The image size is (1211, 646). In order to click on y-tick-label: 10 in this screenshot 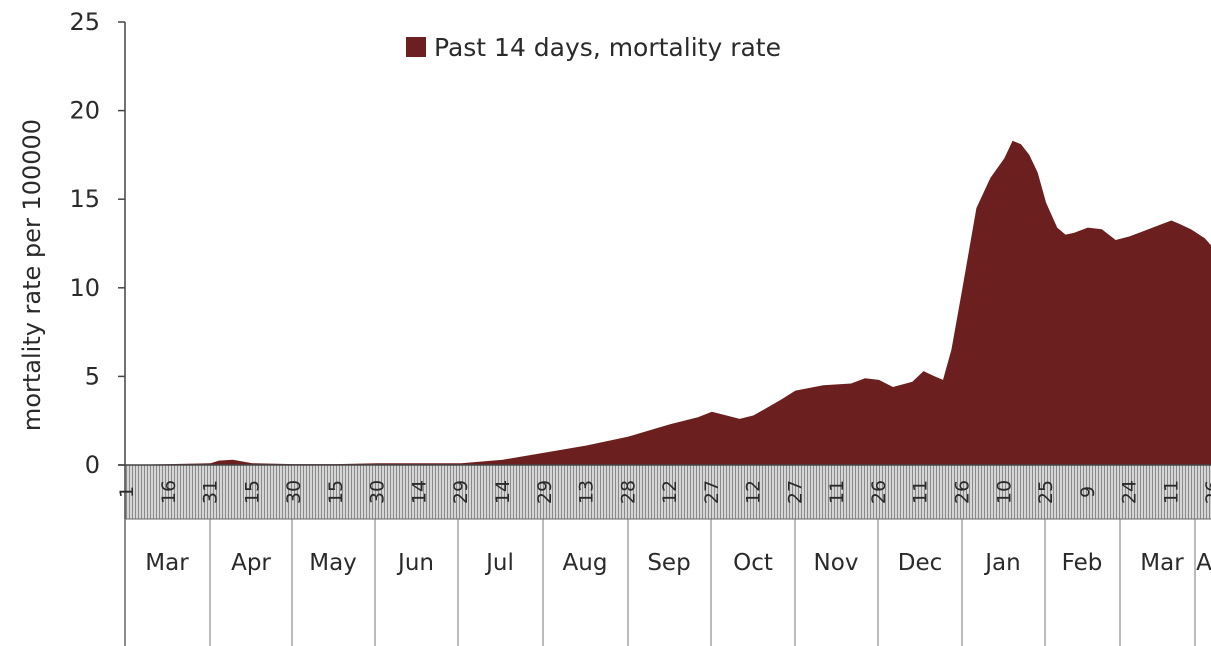, I will do `click(84, 288)`.